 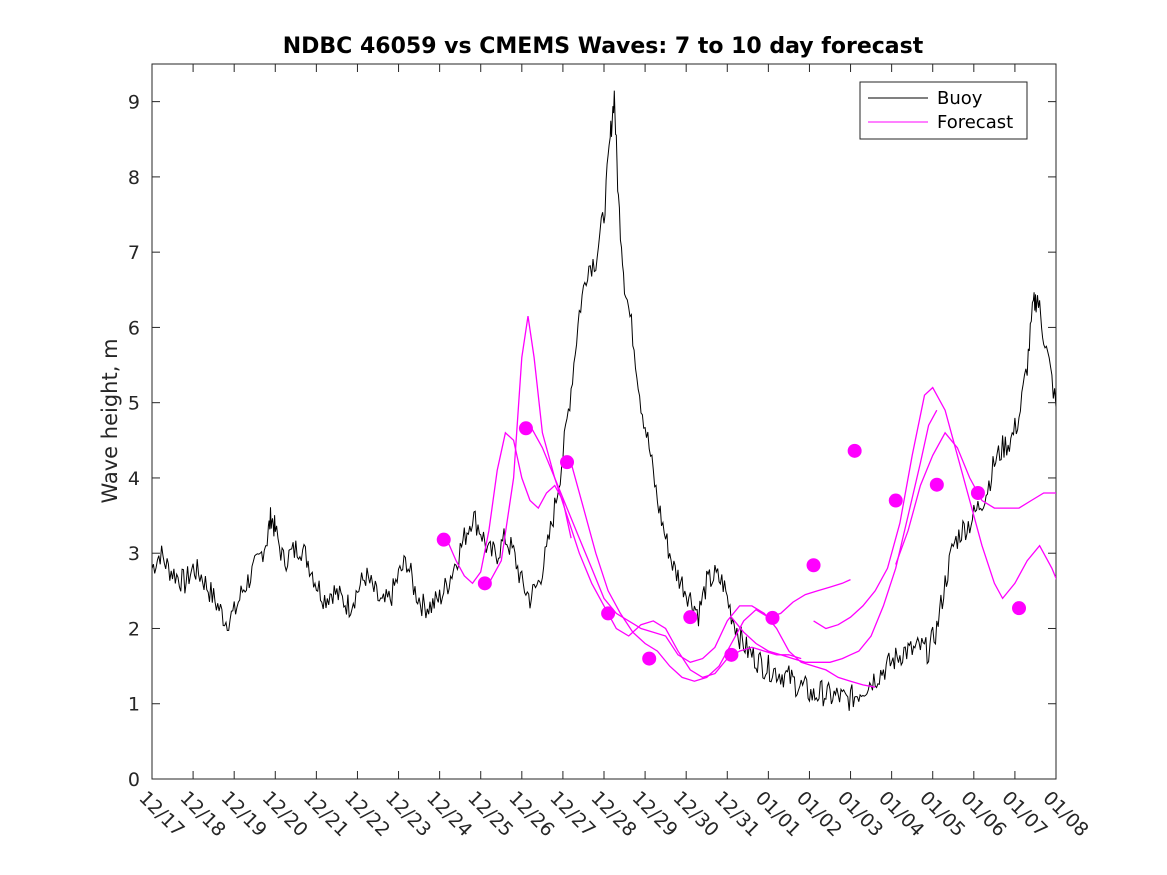 What do you see at coordinates (134, 780) in the screenshot?
I see `y-tick-label: 0` at bounding box center [134, 780].